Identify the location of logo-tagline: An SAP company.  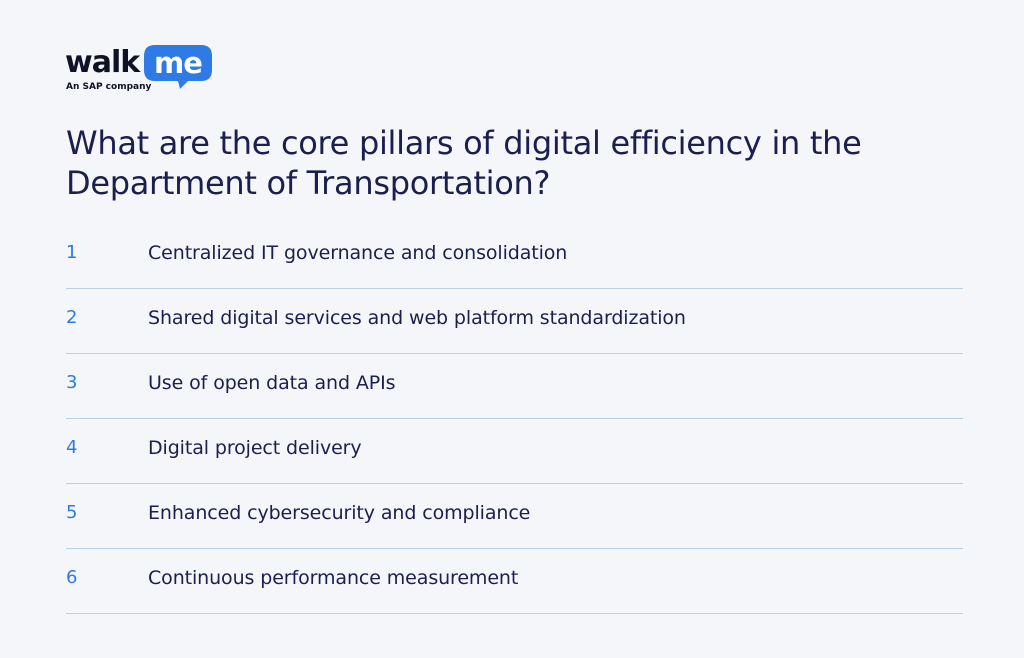
(109, 87).